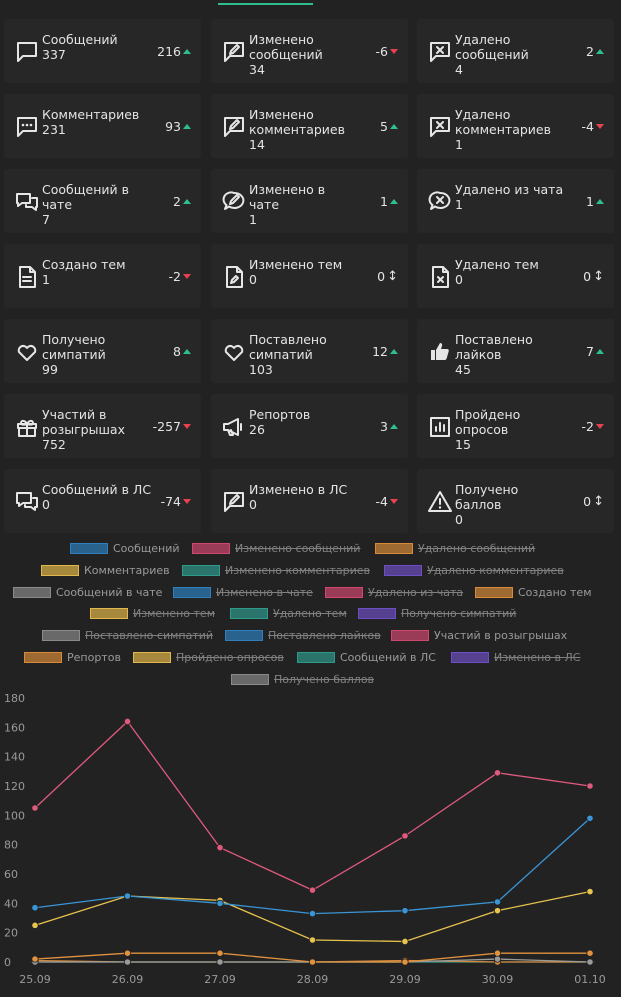  I want to click on forum-icon, so click(27, 502).